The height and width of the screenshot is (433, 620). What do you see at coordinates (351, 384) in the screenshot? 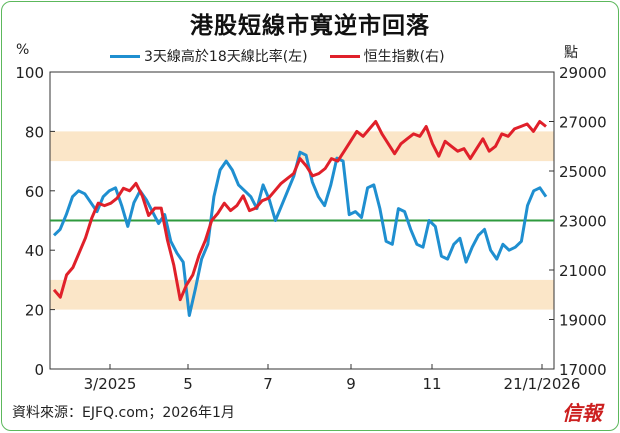
I see `x-tick-label: 9` at bounding box center [351, 384].